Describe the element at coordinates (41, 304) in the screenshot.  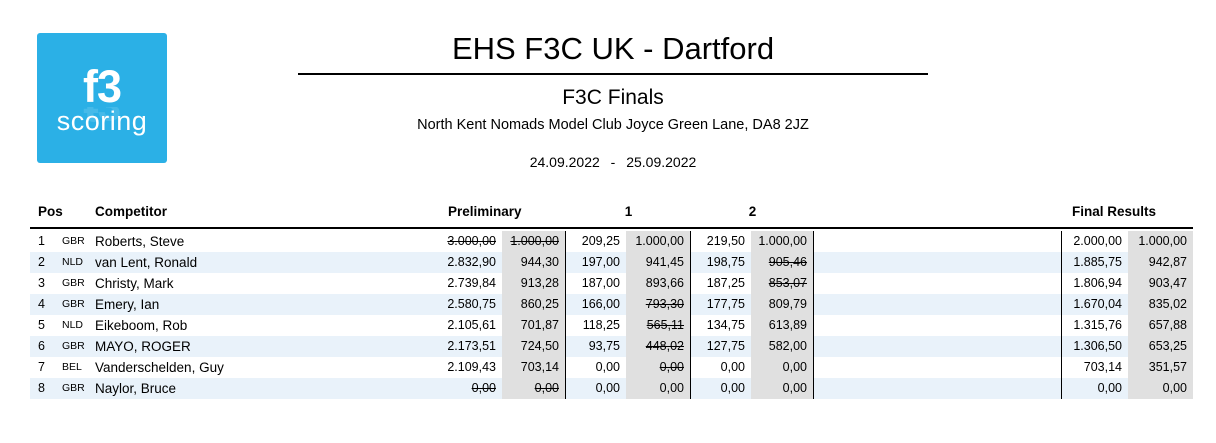
I see `position-cell: 4` at that location.